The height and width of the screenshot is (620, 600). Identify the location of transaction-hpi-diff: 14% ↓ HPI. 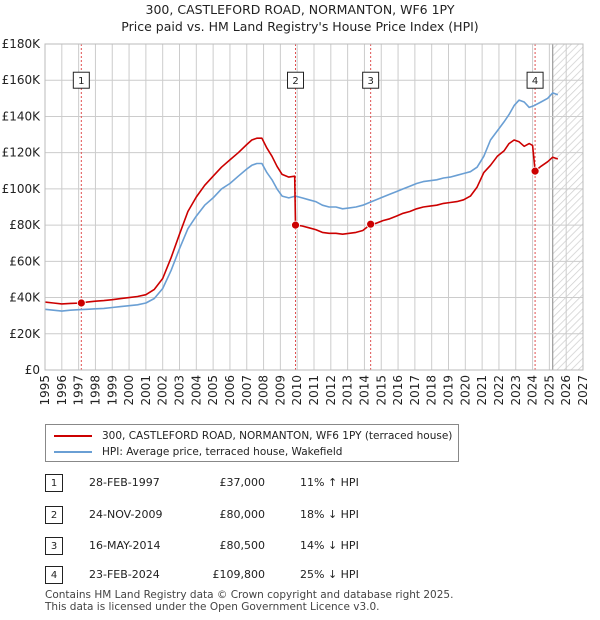
(329, 545).